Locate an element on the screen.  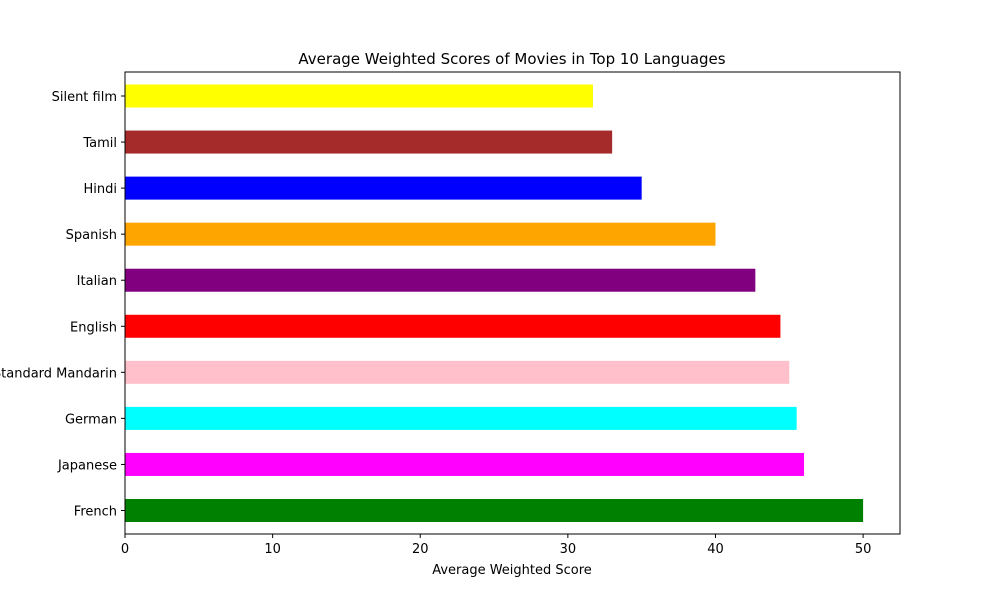
bar-italian is located at coordinates (440, 280).